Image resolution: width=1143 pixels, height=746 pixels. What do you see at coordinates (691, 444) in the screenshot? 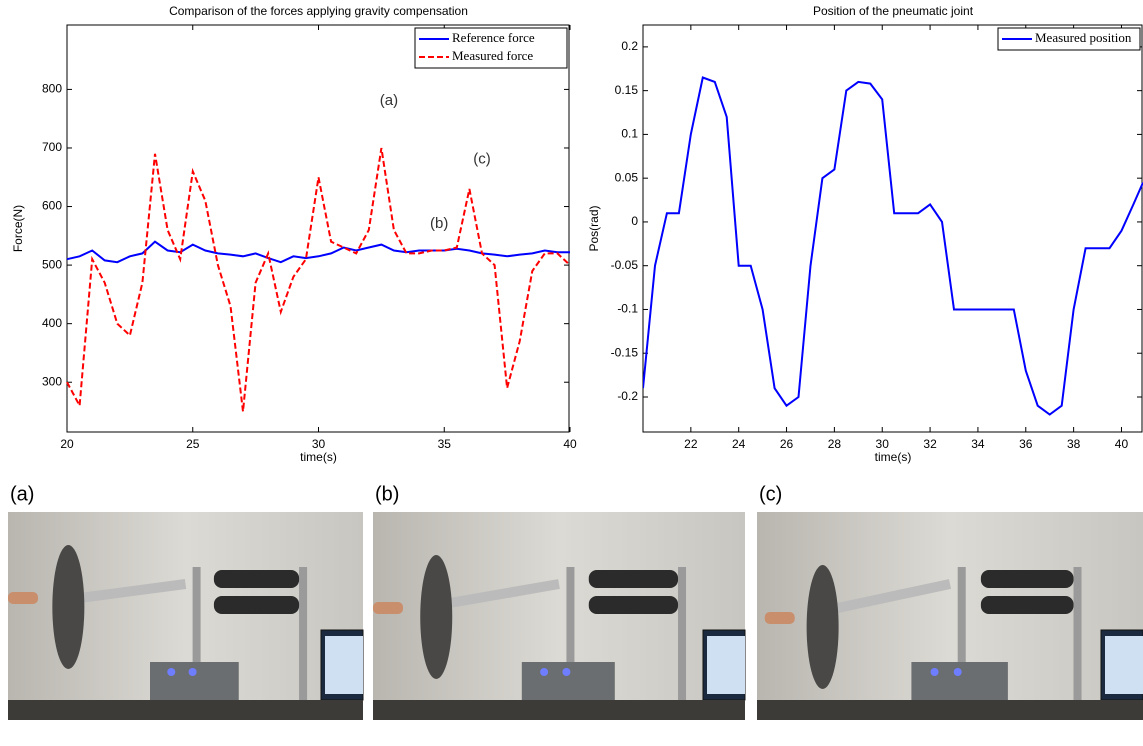
I see `x-tick-label: 22` at bounding box center [691, 444].